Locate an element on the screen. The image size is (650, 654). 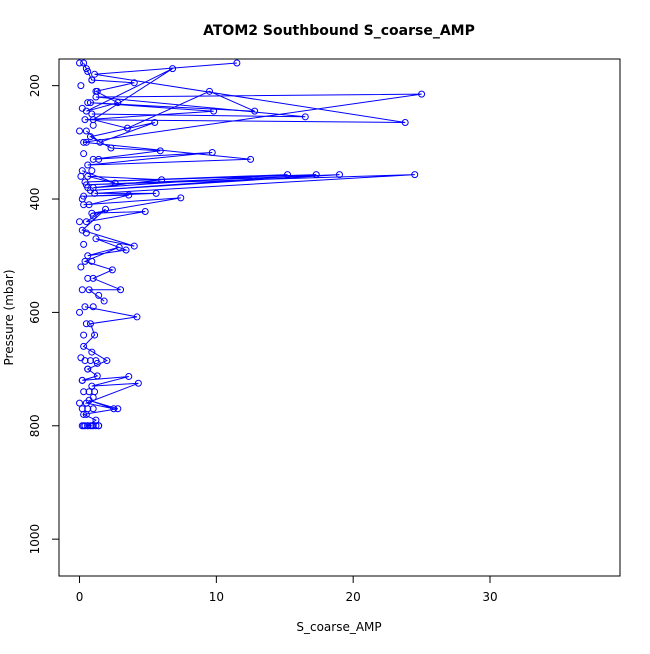
x-axis-label: S_coarse_AMP is located at coordinates (338, 627).